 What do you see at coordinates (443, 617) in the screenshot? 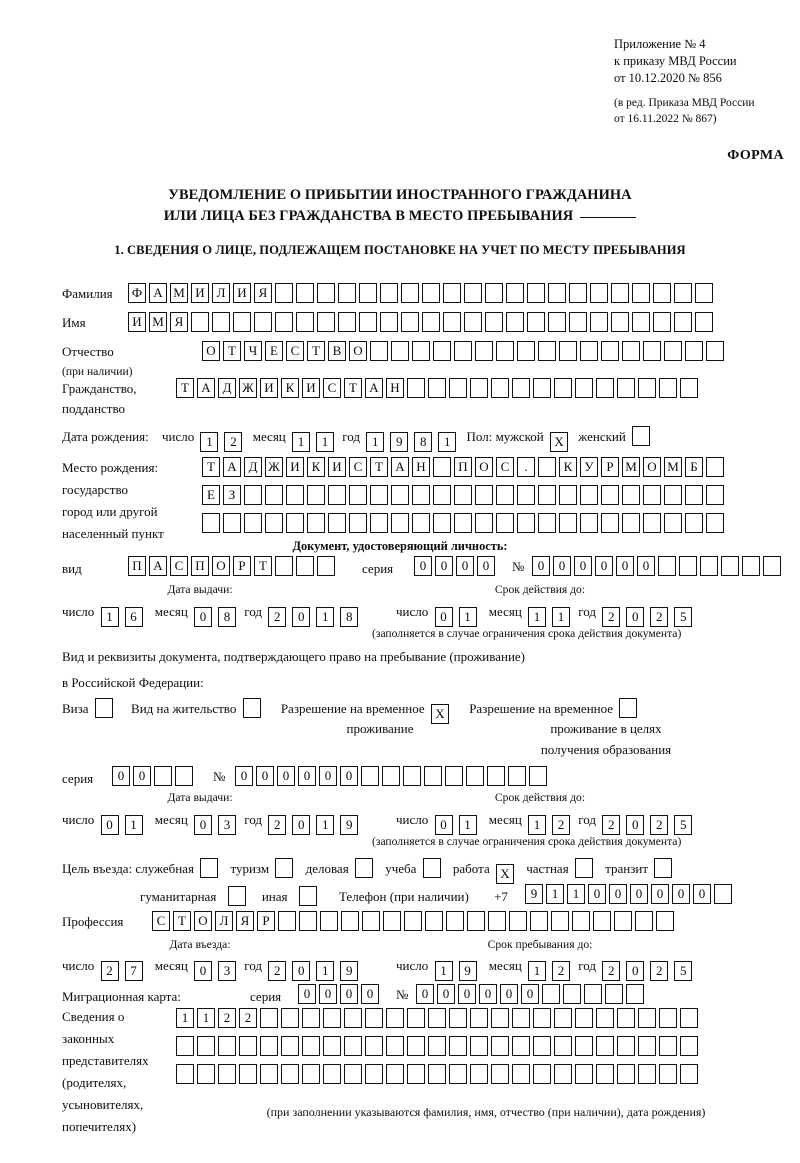
I see `doc-valid-day-1: 0` at bounding box center [443, 617].